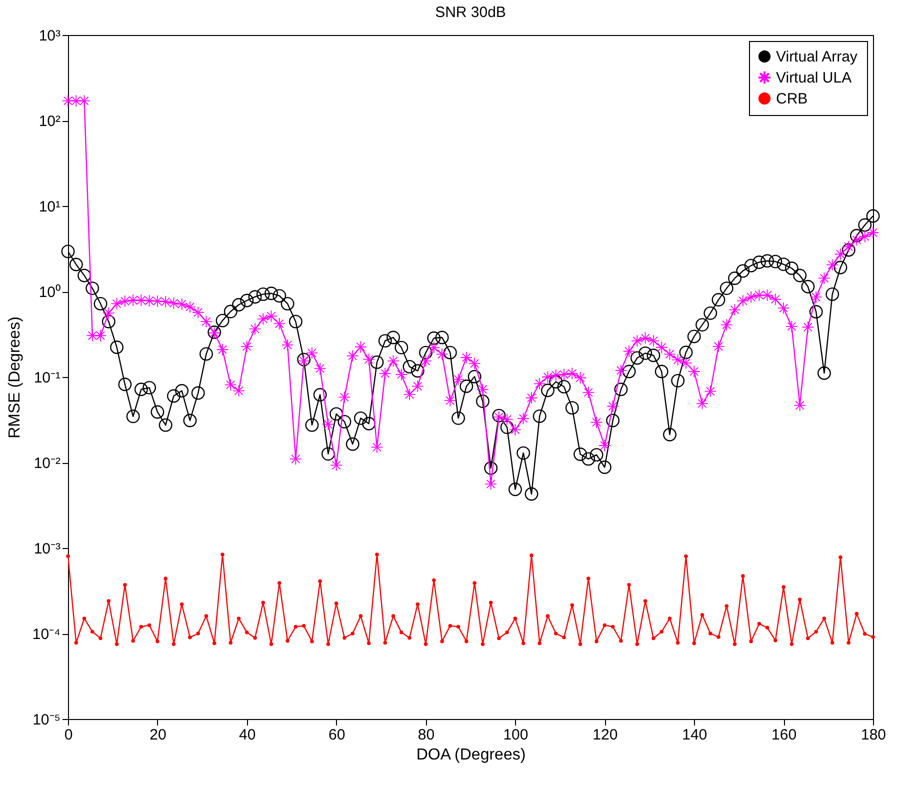  What do you see at coordinates (695, 735) in the screenshot?
I see `x-tick-label: 140` at bounding box center [695, 735].